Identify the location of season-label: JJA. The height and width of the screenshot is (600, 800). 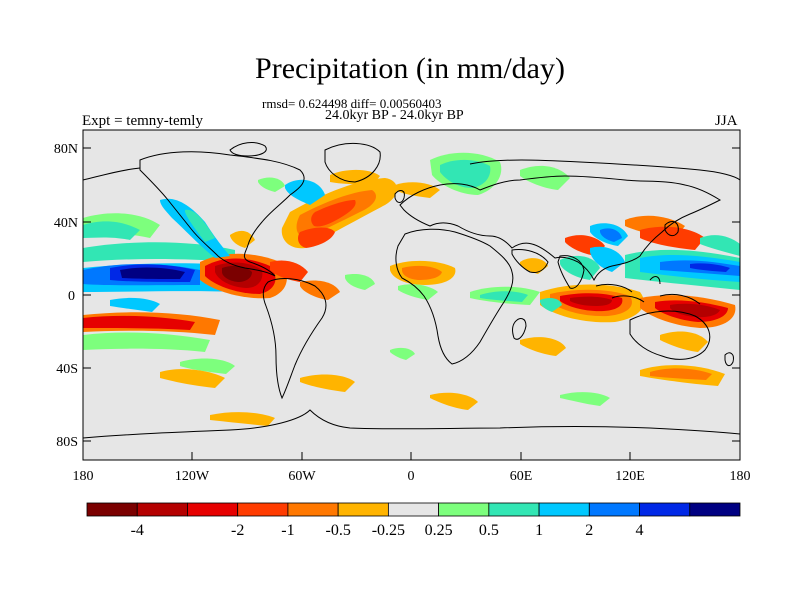
(726, 121).